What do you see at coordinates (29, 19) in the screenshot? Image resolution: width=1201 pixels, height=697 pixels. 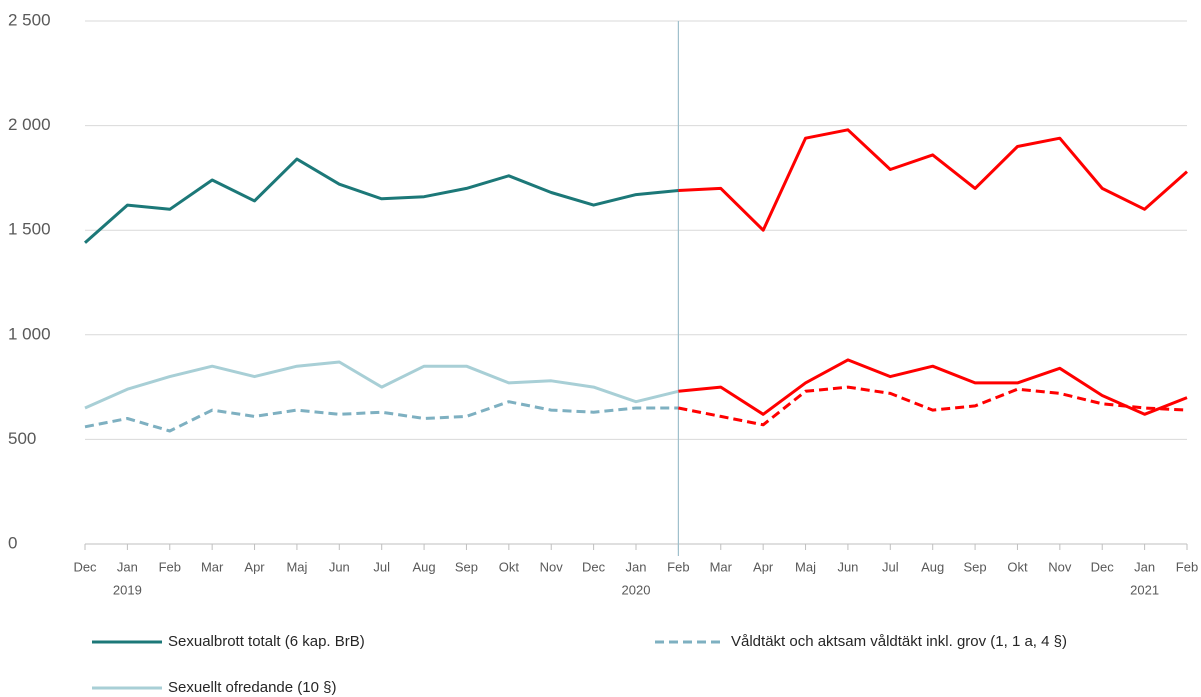 I see `y-tick-label: 2 500` at bounding box center [29, 19].